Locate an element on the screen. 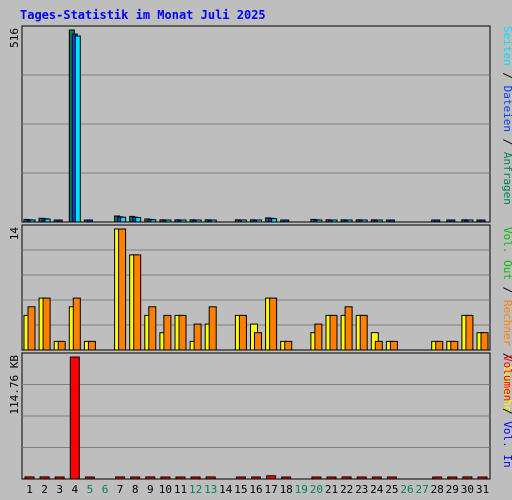  legend-item: Rechner is located at coordinates (506, 323).